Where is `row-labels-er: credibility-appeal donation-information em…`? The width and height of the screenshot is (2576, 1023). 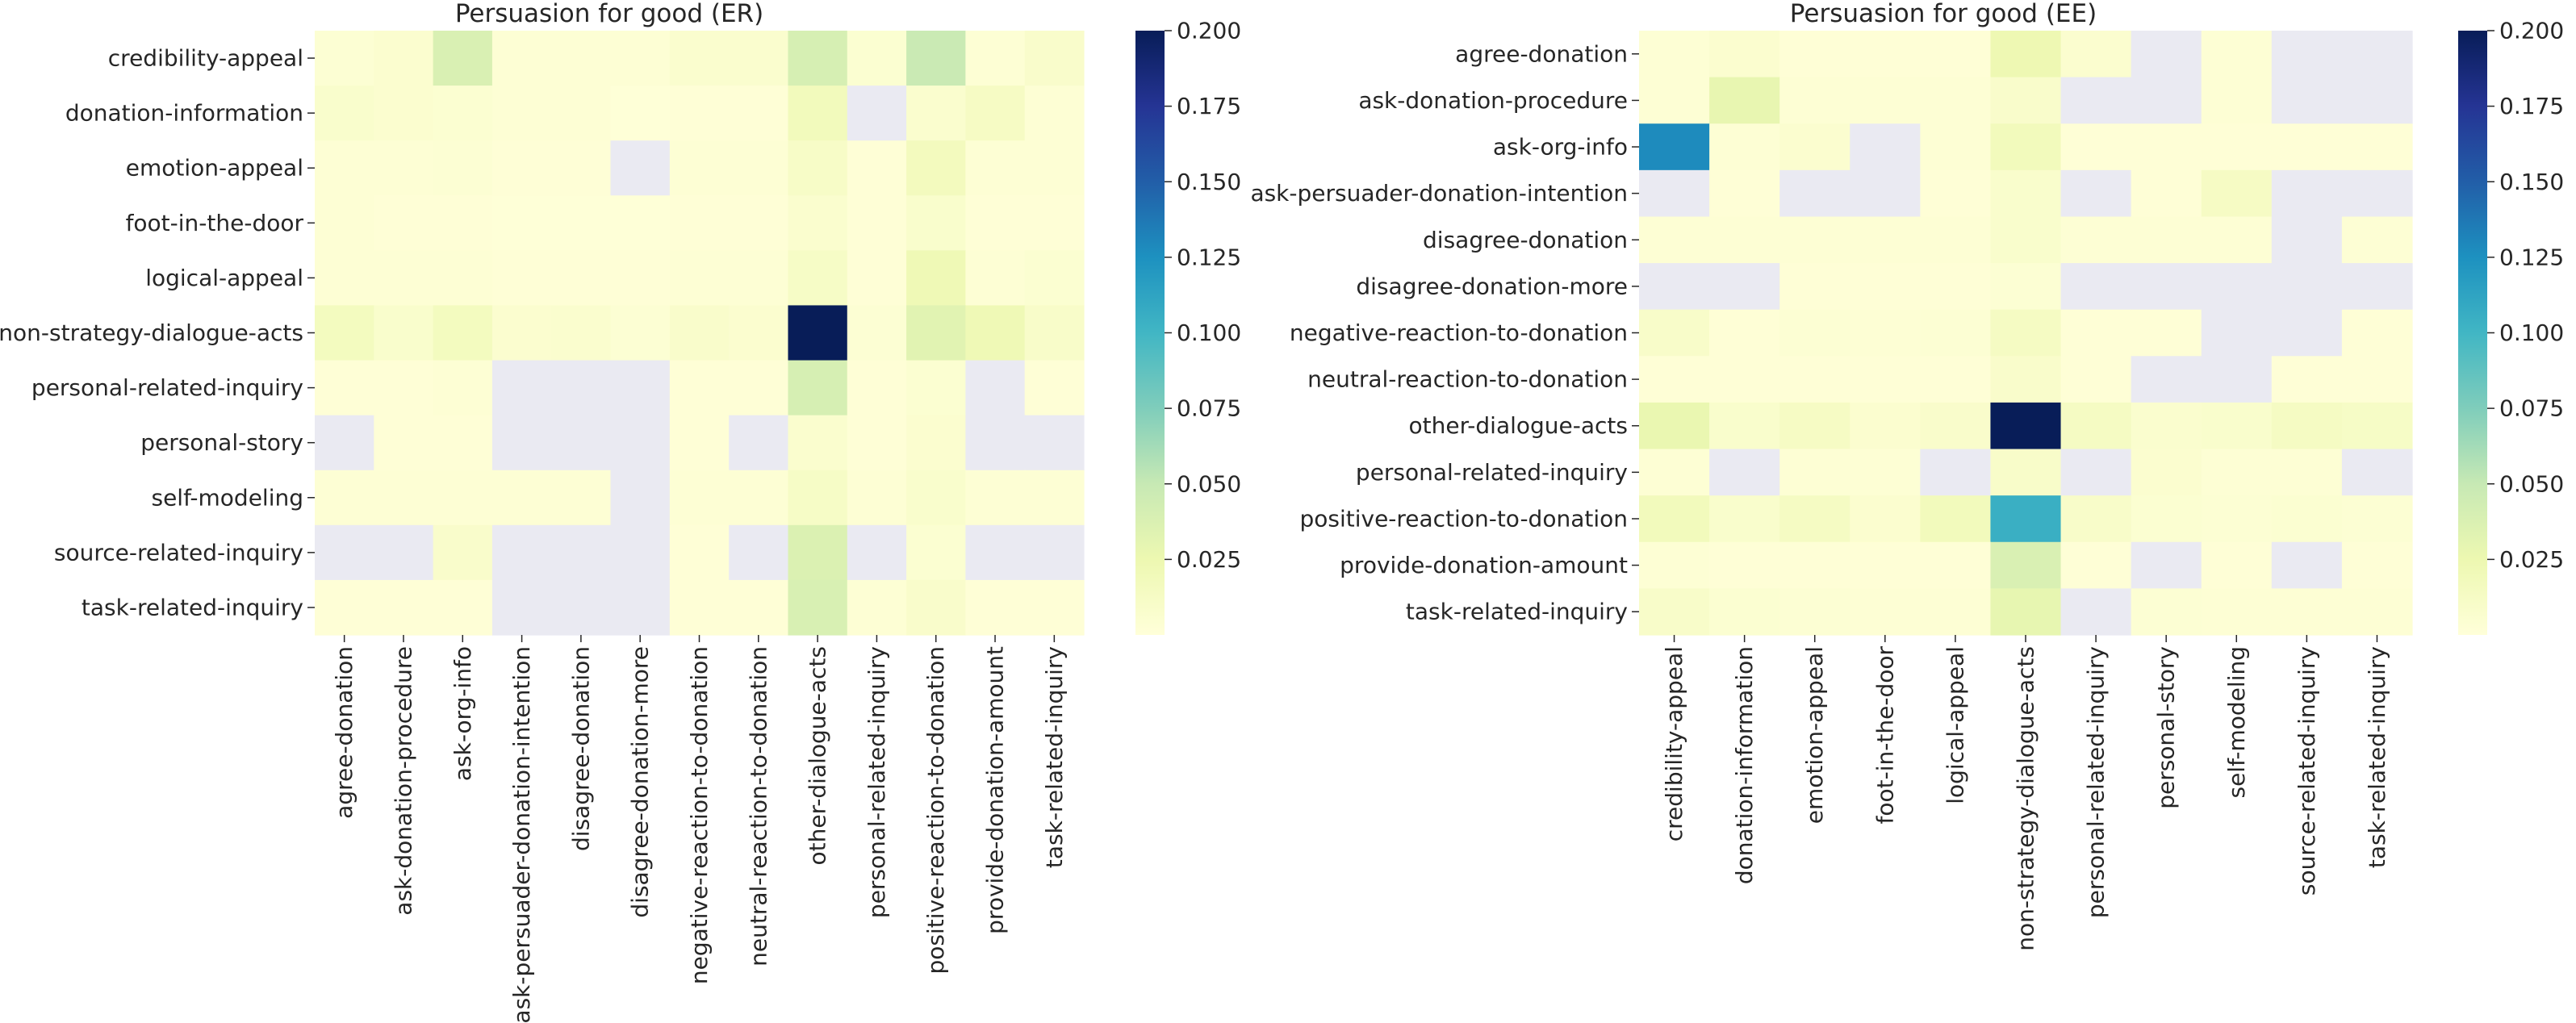 row-labels-er: credibility-appeal donation-information em… is located at coordinates (157, 332).